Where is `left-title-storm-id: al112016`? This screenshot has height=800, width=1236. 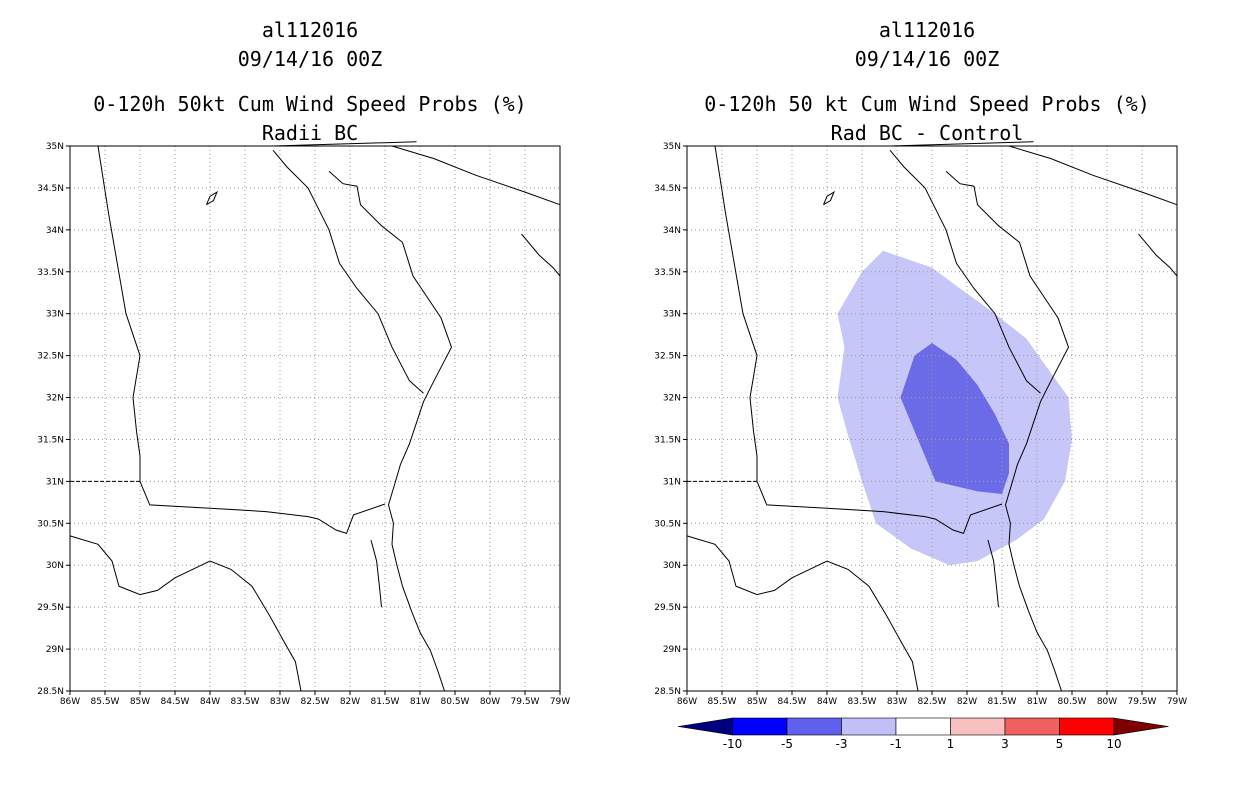 left-title-storm-id: al112016 is located at coordinates (310, 30).